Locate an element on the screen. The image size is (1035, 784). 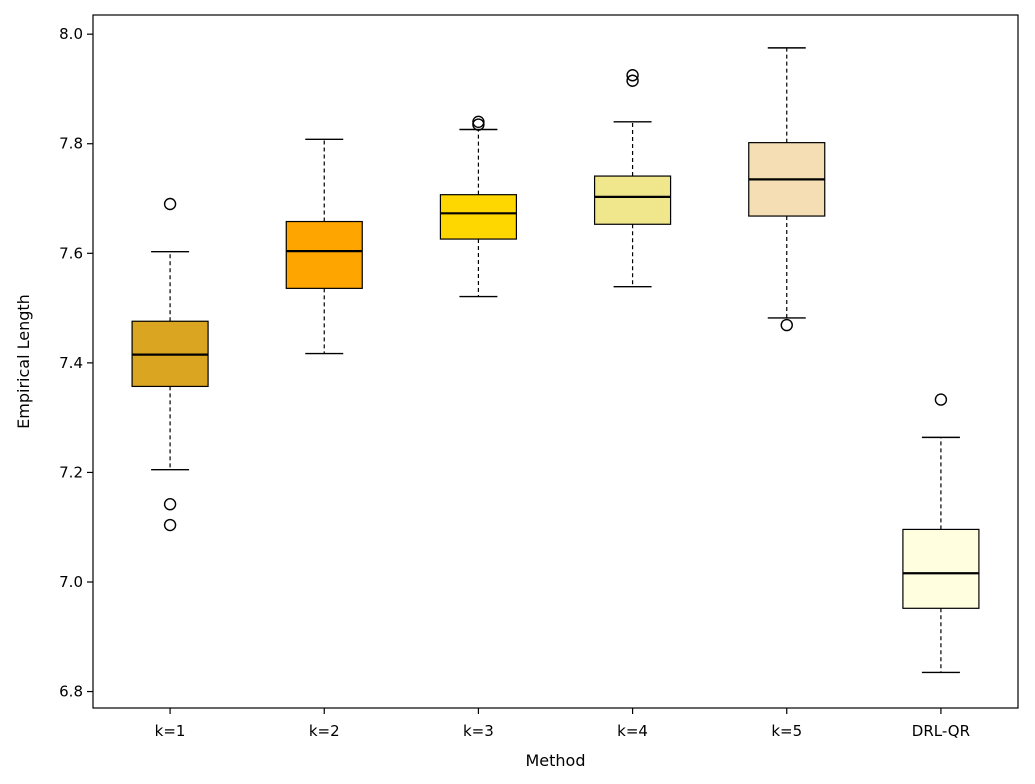
x-tick-label: k=3 is located at coordinates (478, 731).